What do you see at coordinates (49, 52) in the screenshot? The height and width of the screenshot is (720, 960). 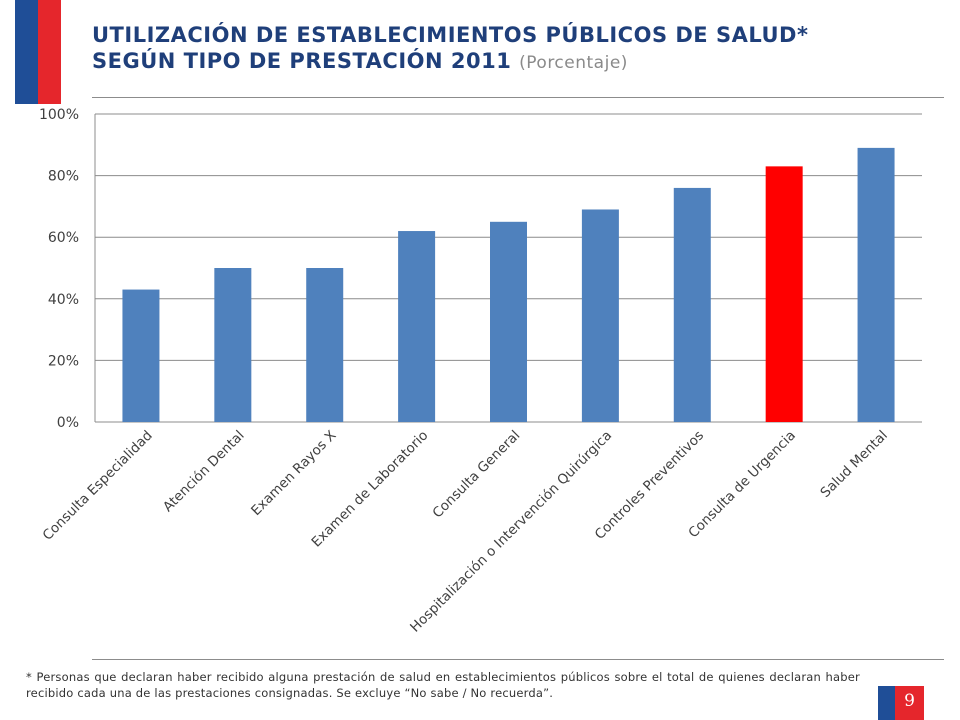 I see `flag-red-stripe` at bounding box center [49, 52].